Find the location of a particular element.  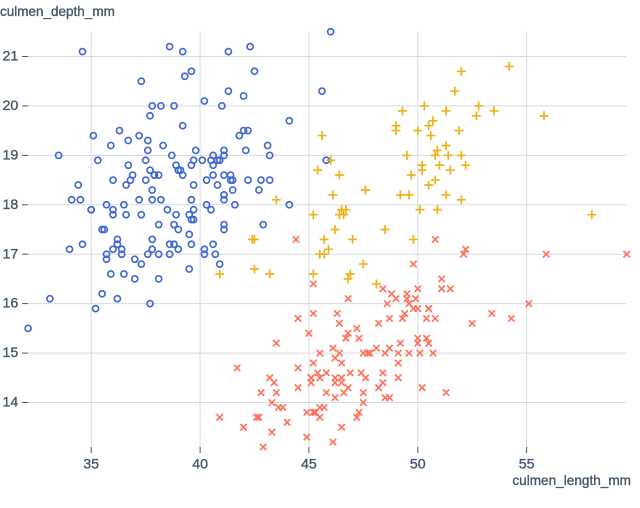

svg-text: 19 is located at coordinates (11, 156).